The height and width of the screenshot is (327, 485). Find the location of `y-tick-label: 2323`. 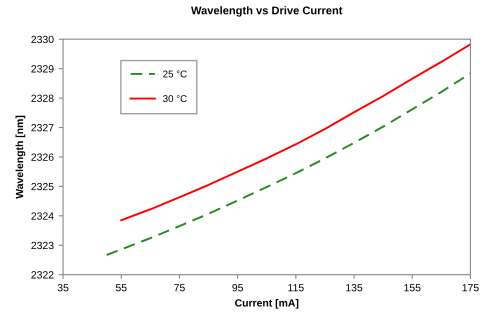

y-tick-label: 2323 is located at coordinates (42, 246).